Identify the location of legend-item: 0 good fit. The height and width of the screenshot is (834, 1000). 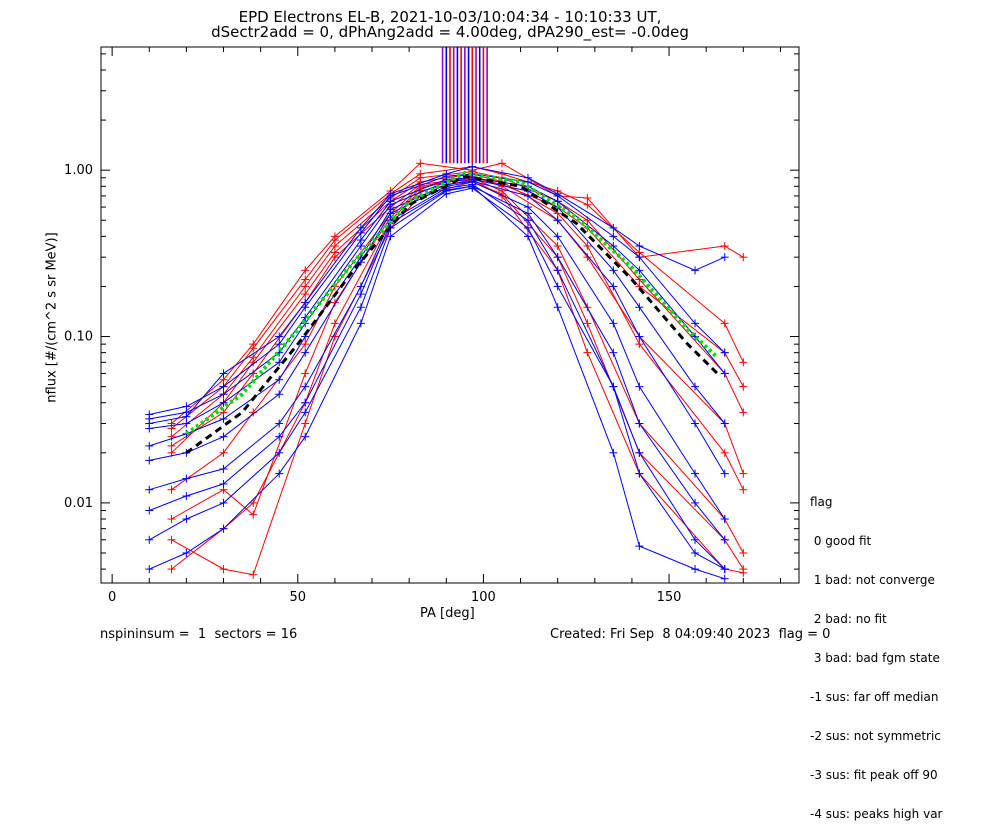
(841, 541).